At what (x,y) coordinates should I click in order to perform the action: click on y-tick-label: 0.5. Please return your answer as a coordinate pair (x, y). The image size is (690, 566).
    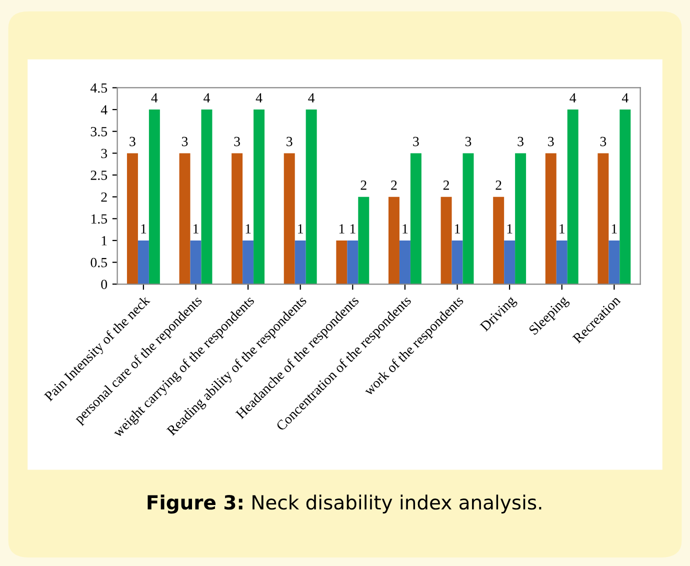
    Looking at the image, I should click on (99, 263).